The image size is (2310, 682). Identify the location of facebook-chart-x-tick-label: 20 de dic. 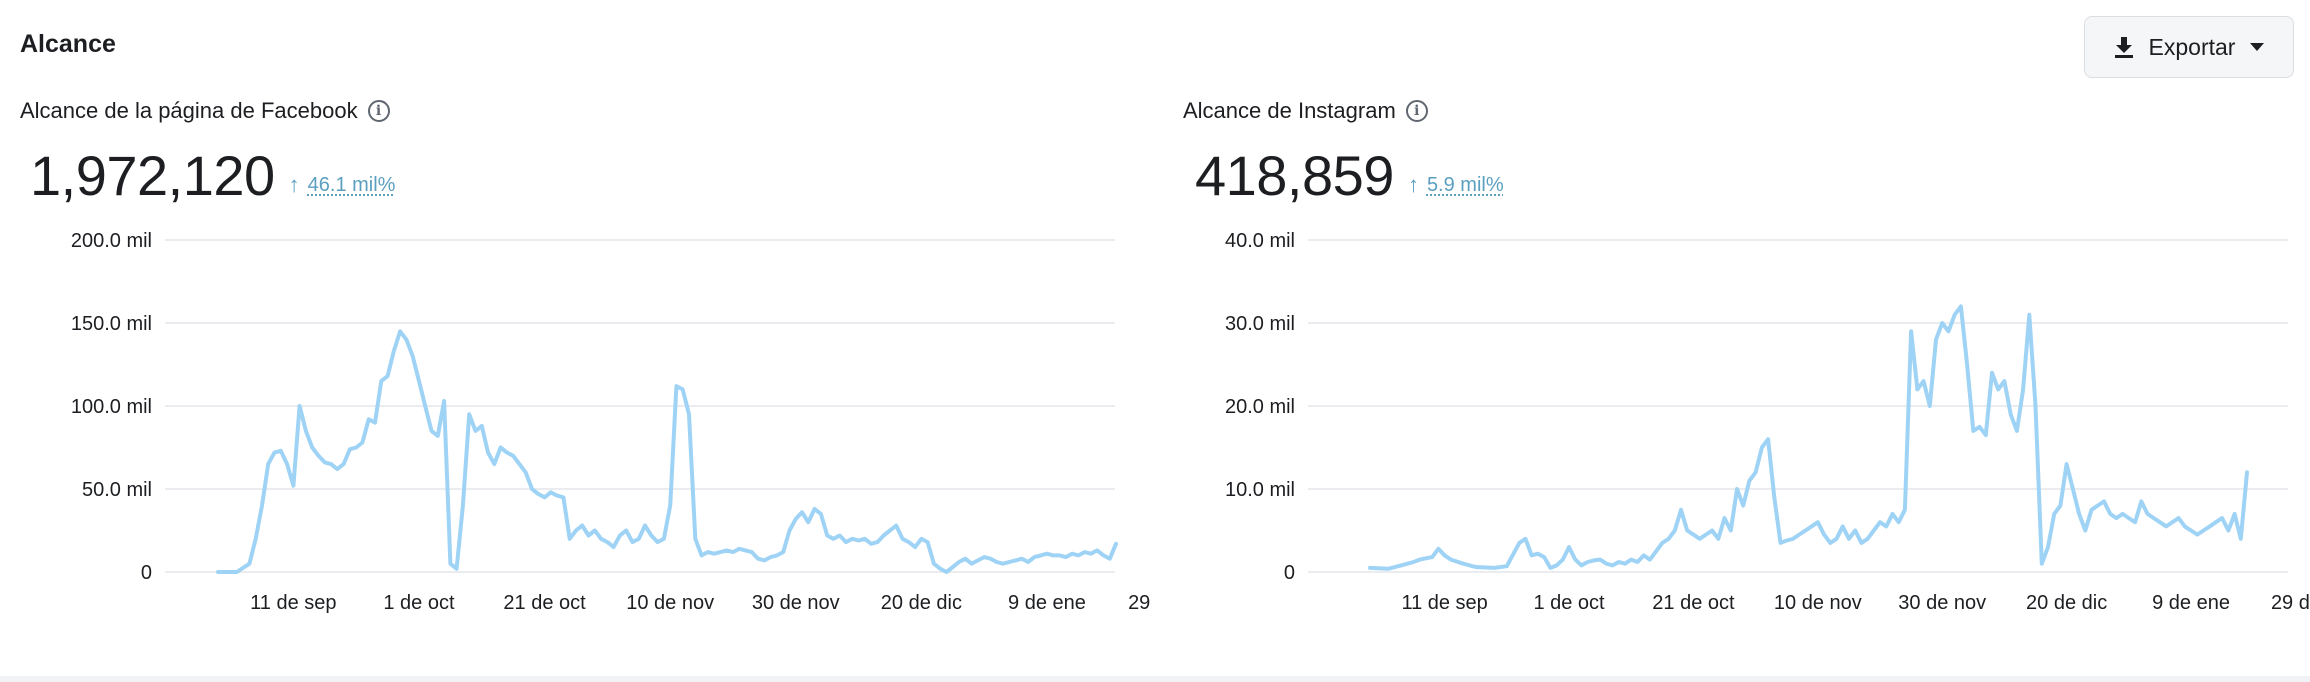
(921, 603).